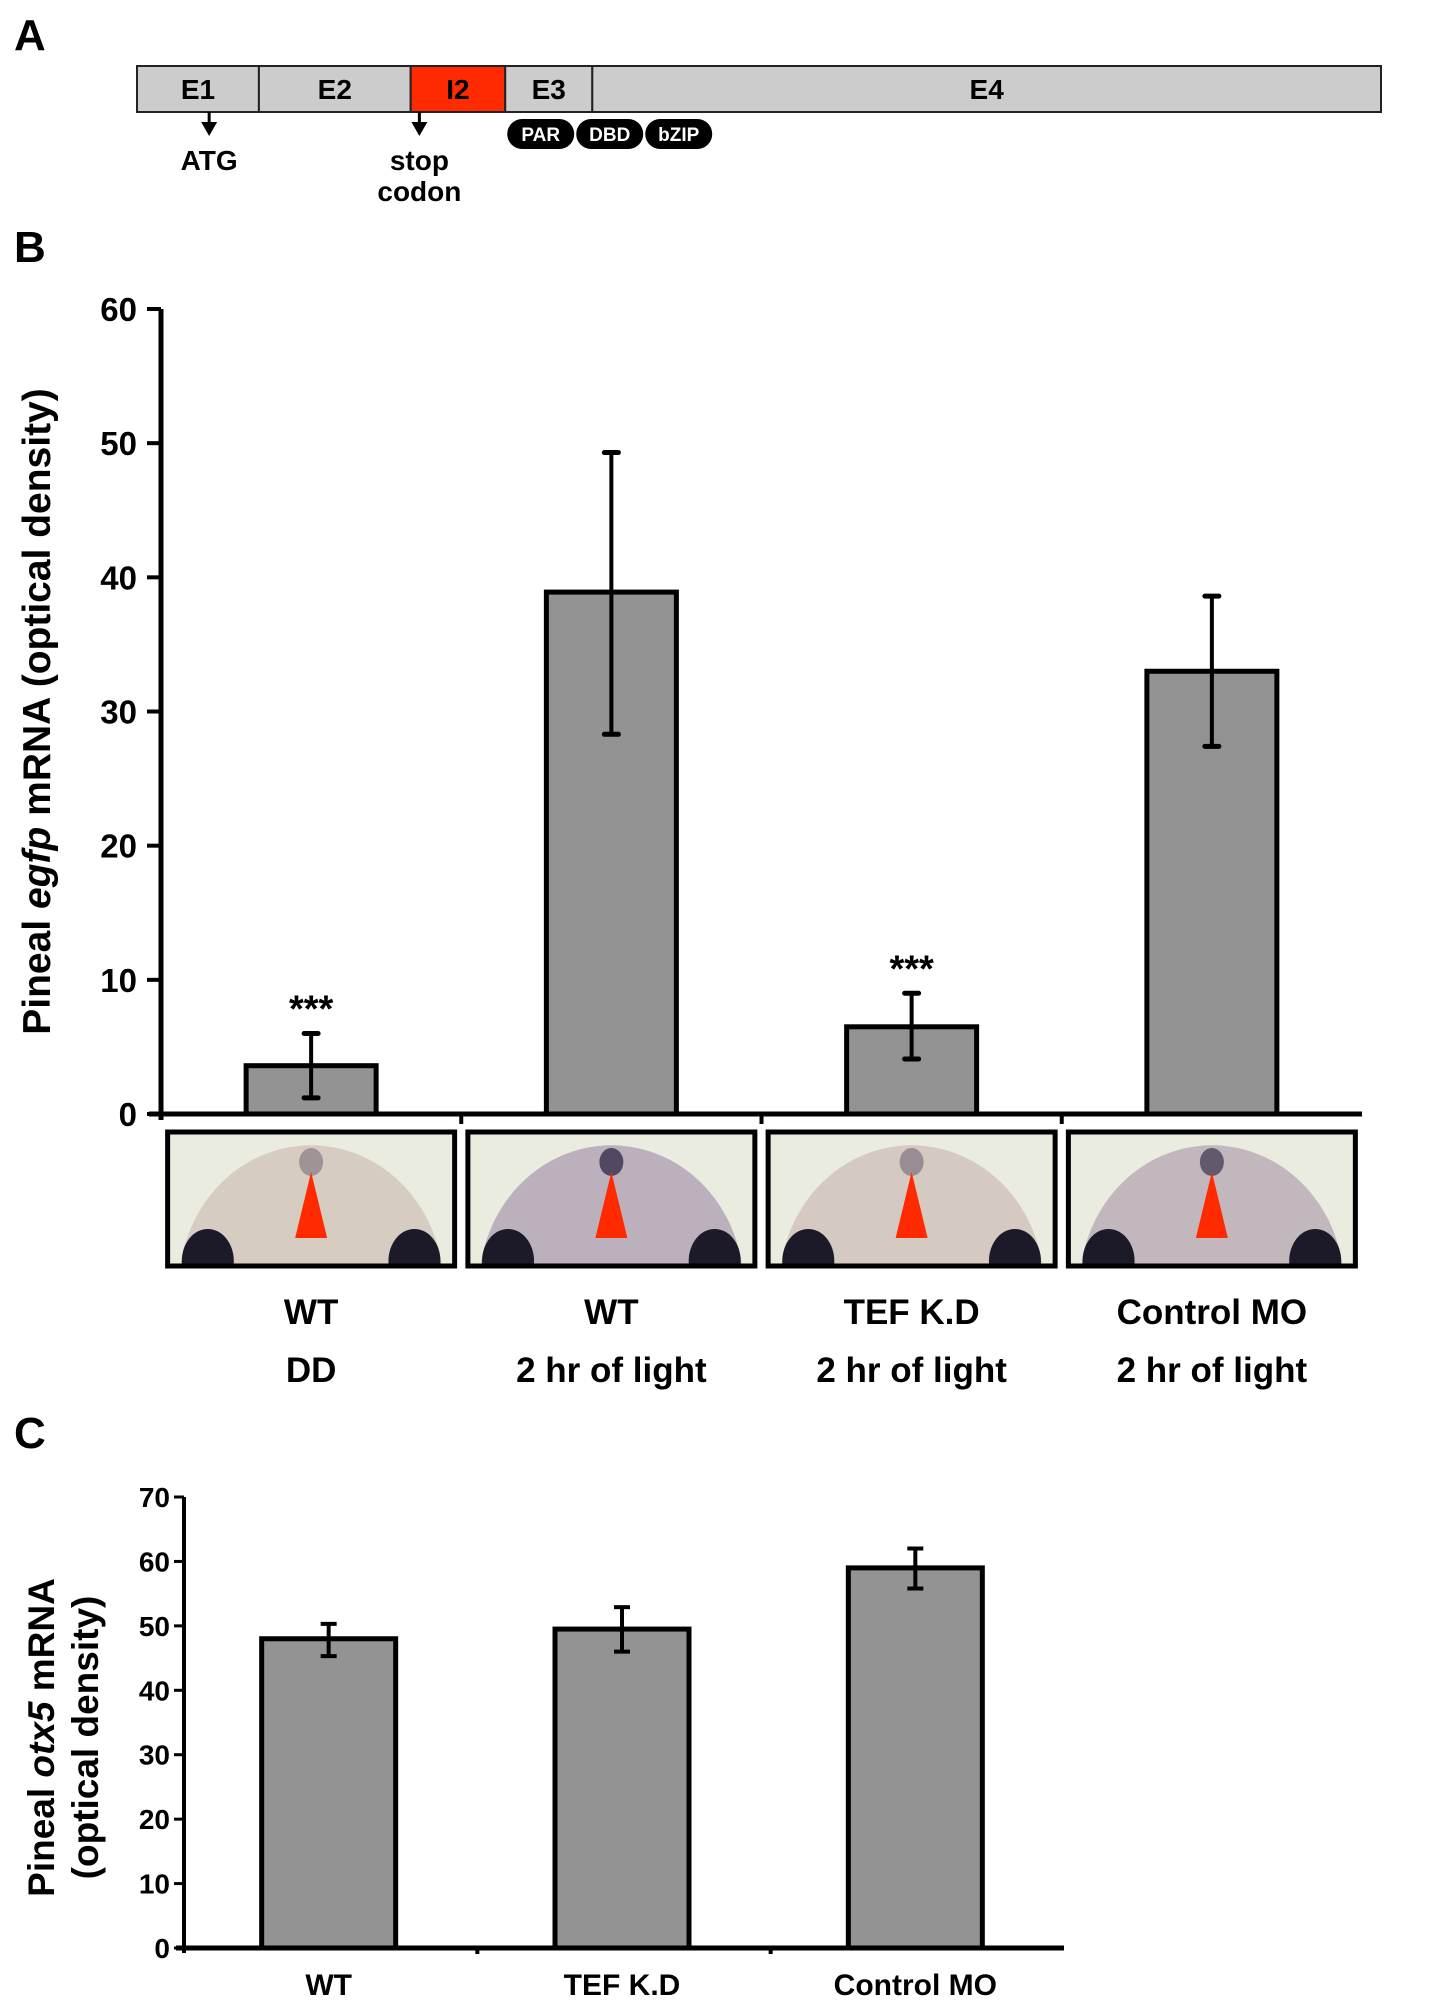 The image size is (1452, 2006). I want to click on domain-label: DBD, so click(609, 135).